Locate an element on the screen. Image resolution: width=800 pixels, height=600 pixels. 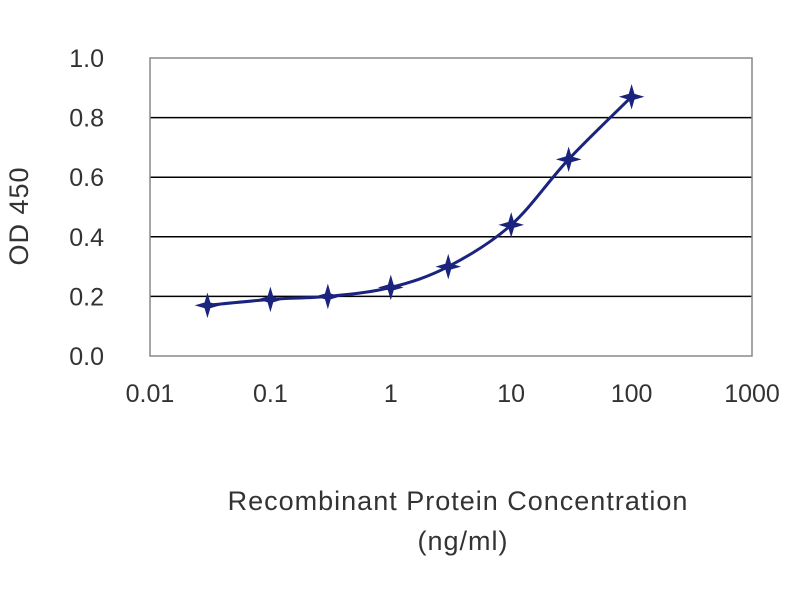
y-axis-tick-labels: 0.0 0.2 0.4 0.6 0.8 1.0 is located at coordinates (86, 208).